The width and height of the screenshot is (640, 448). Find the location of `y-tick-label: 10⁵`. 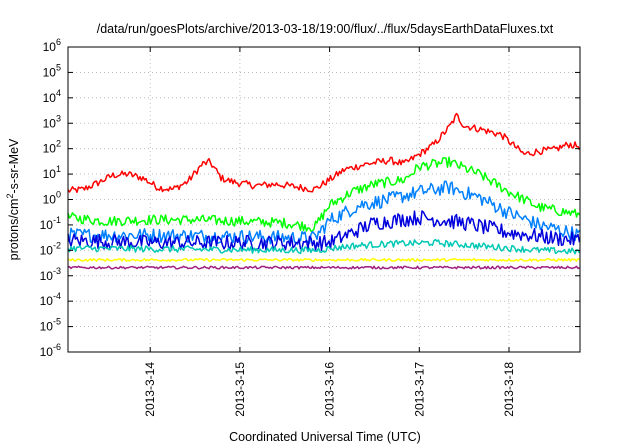

y-tick-label: 10⁵ is located at coordinates (52, 70).